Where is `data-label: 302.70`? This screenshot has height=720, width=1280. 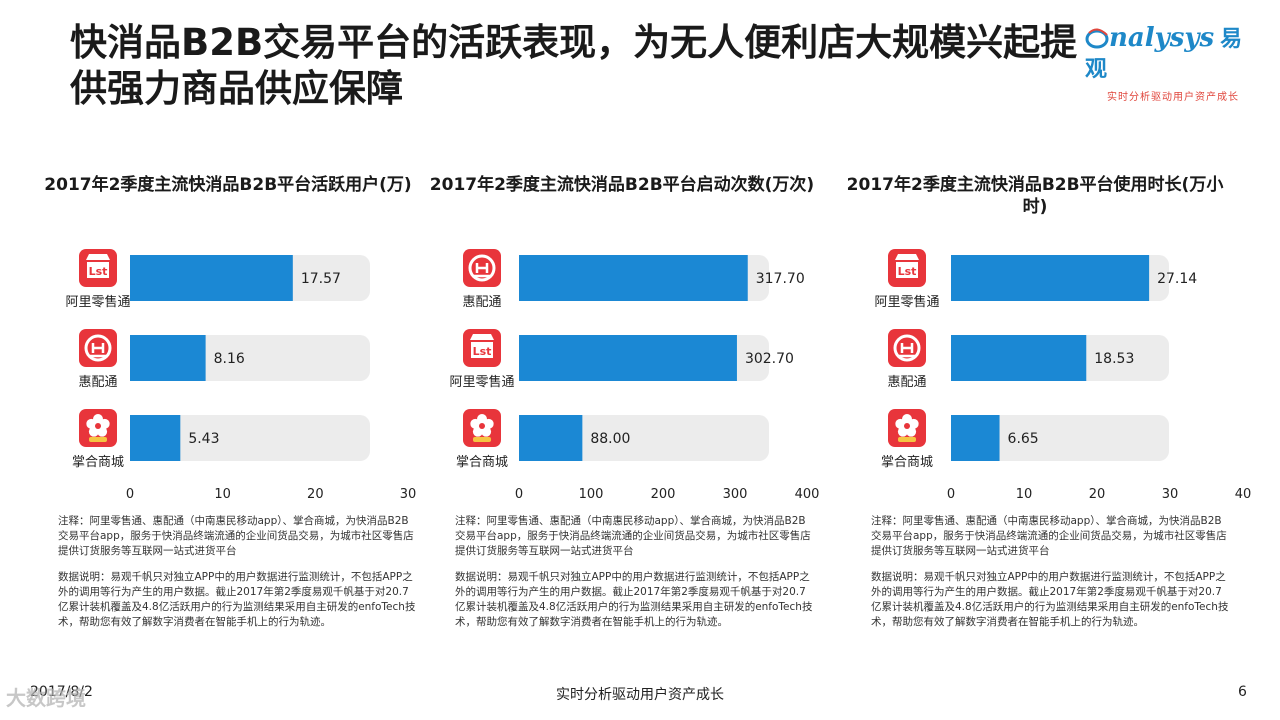 data-label: 302.70 is located at coordinates (769, 359).